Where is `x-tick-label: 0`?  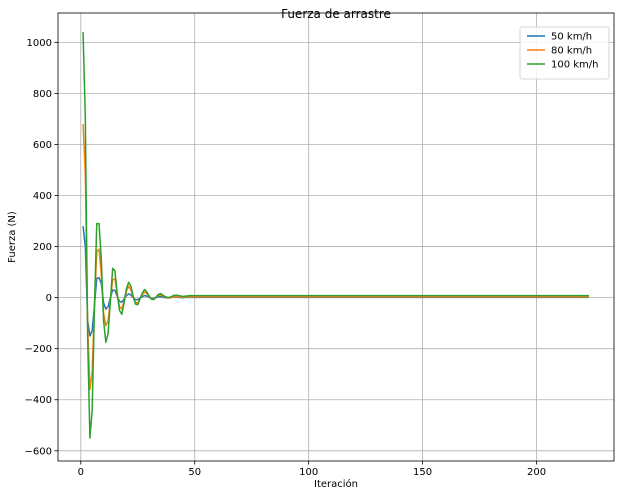 x-tick-label: 0 is located at coordinates (81, 472).